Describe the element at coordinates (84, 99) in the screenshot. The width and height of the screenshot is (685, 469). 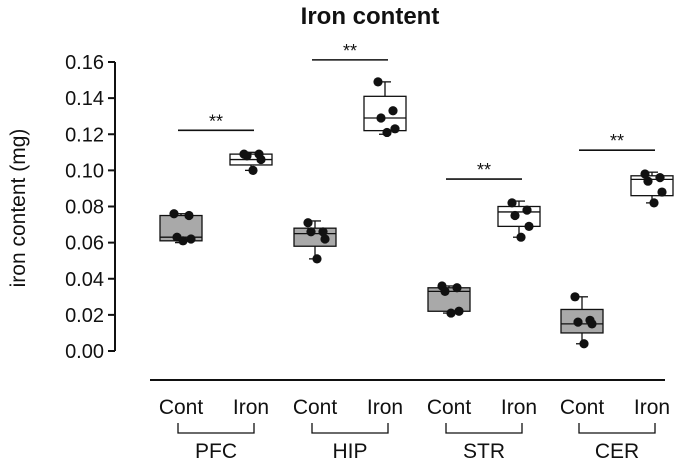
I see `y-tick-label: 0.14` at that location.